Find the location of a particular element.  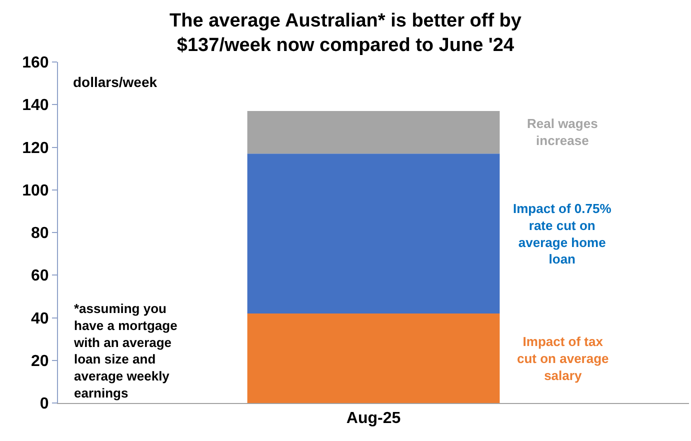

y-tick-label: 20 is located at coordinates (40, 361).